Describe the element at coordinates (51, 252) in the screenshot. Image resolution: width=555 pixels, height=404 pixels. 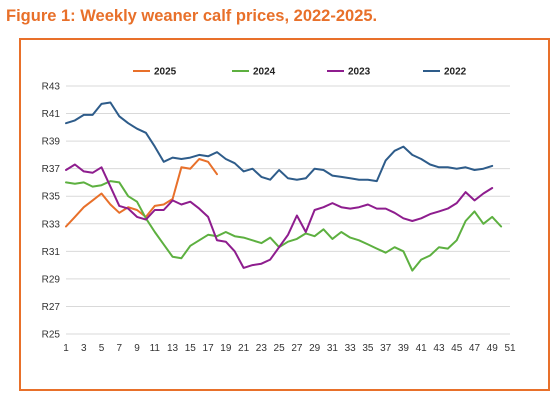
I see `y-tick-label: R31` at that location.